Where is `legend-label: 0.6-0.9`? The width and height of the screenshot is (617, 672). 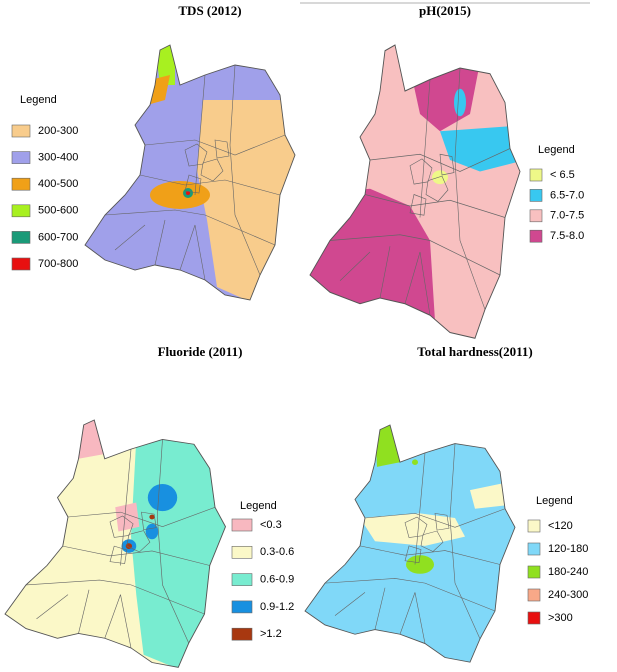 legend-label: 0.6-0.9 is located at coordinates (277, 580).